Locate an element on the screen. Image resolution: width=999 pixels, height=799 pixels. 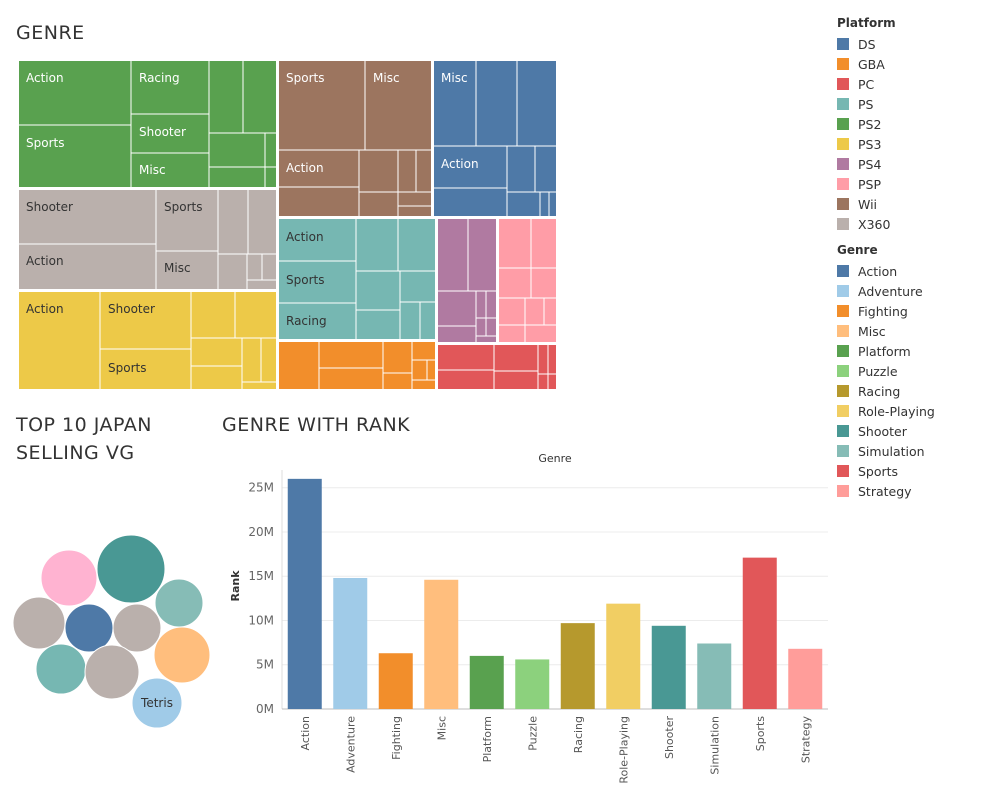
treemap-platform-ps2: Action Racing Sports Shooter Misc is located at coordinates (147, 124).